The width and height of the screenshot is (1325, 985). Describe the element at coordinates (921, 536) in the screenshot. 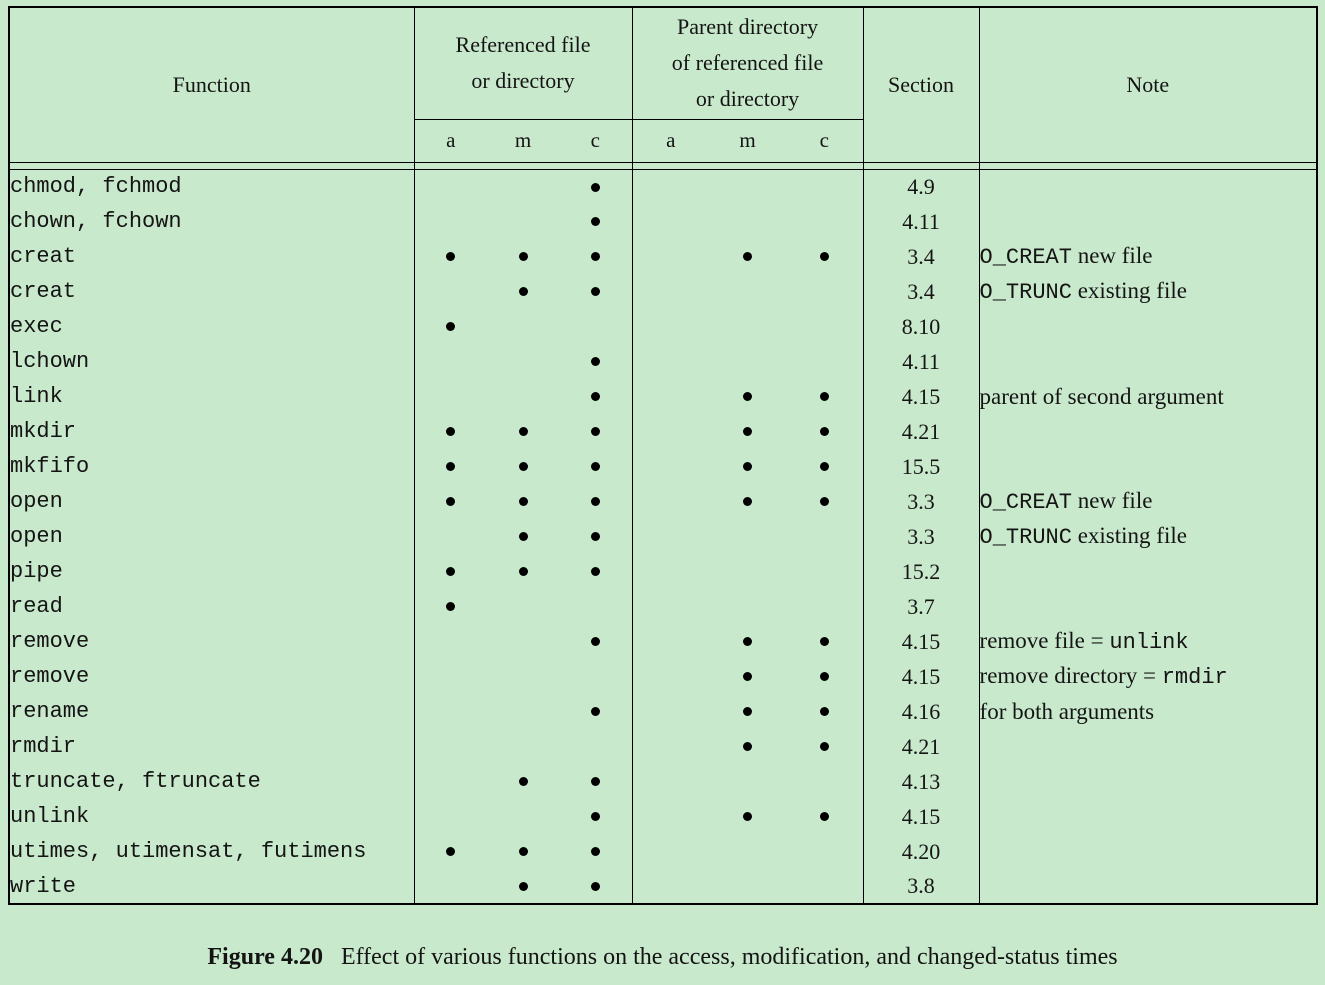

I see `section-number: 3.3` at that location.